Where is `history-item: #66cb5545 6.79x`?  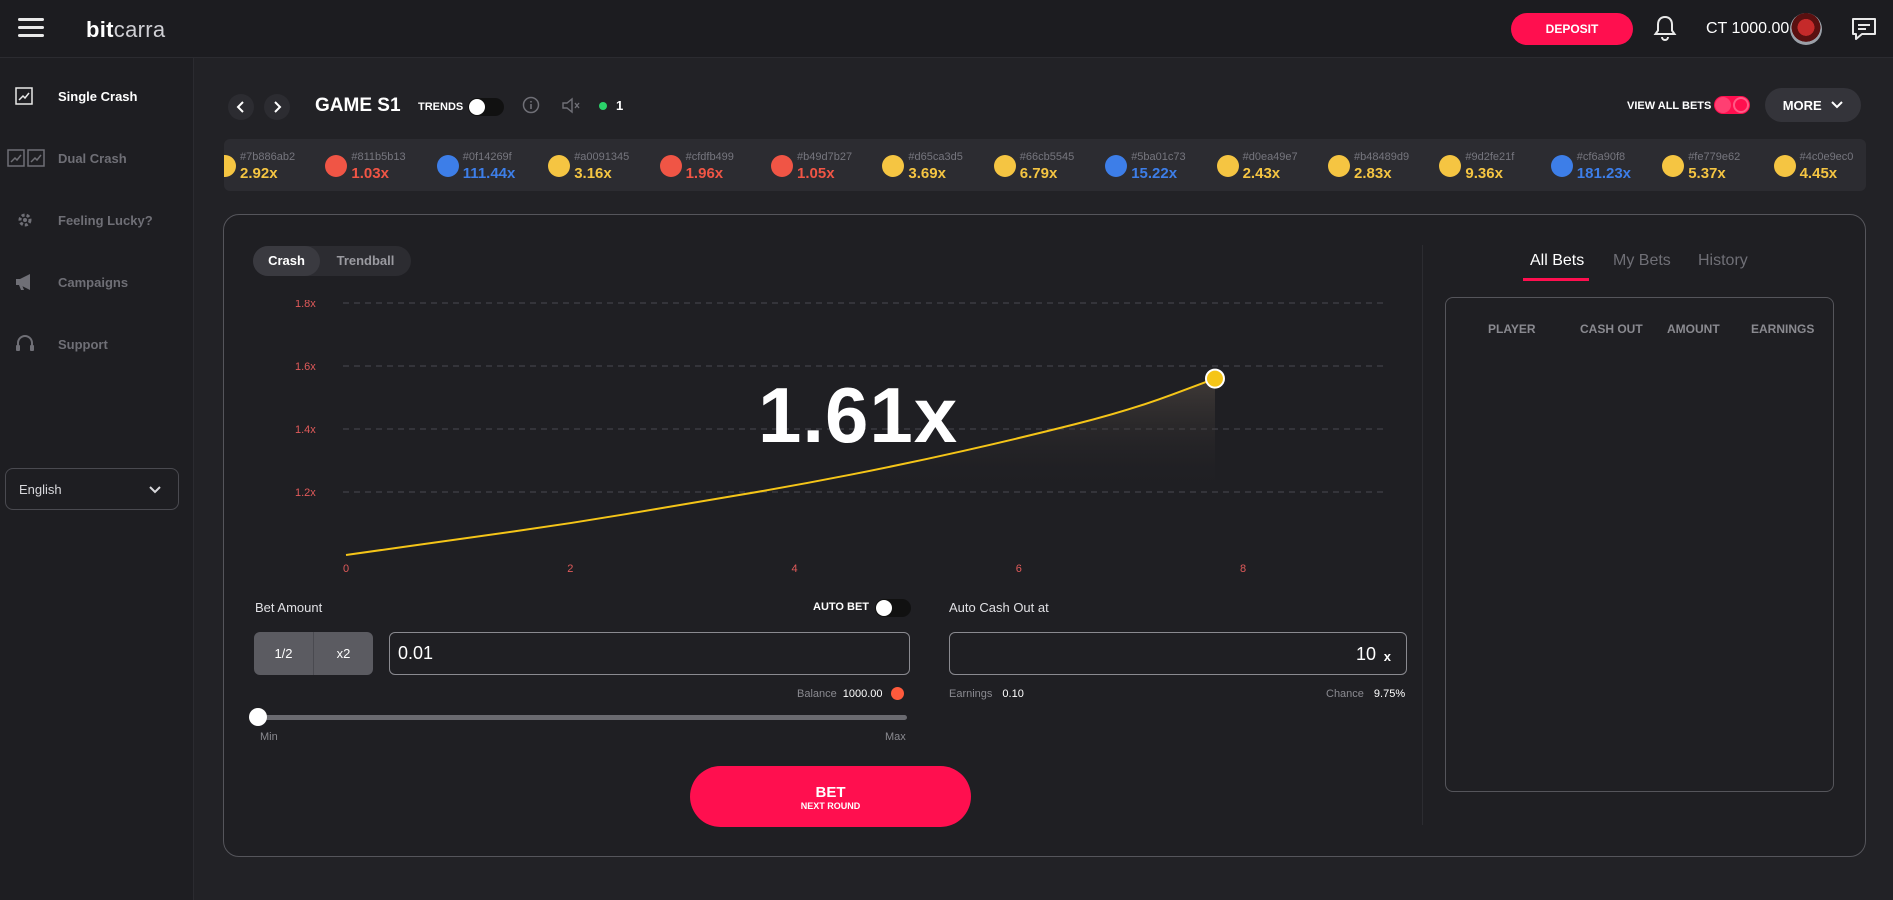 history-item: #66cb5545 6.79x is located at coordinates (1046, 165).